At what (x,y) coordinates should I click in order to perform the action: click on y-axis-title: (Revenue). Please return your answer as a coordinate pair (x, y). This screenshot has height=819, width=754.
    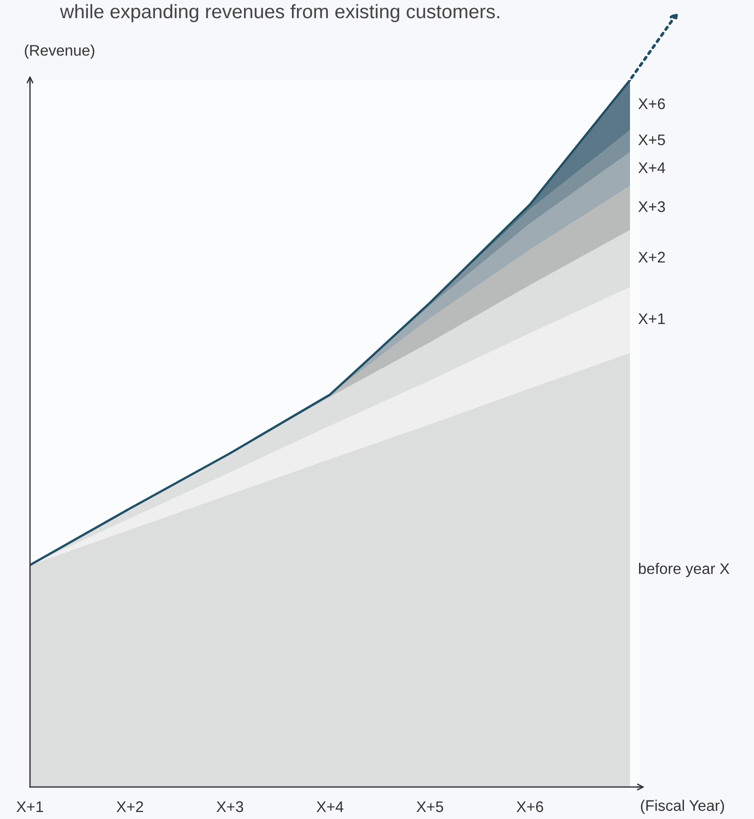
    Looking at the image, I should click on (59, 51).